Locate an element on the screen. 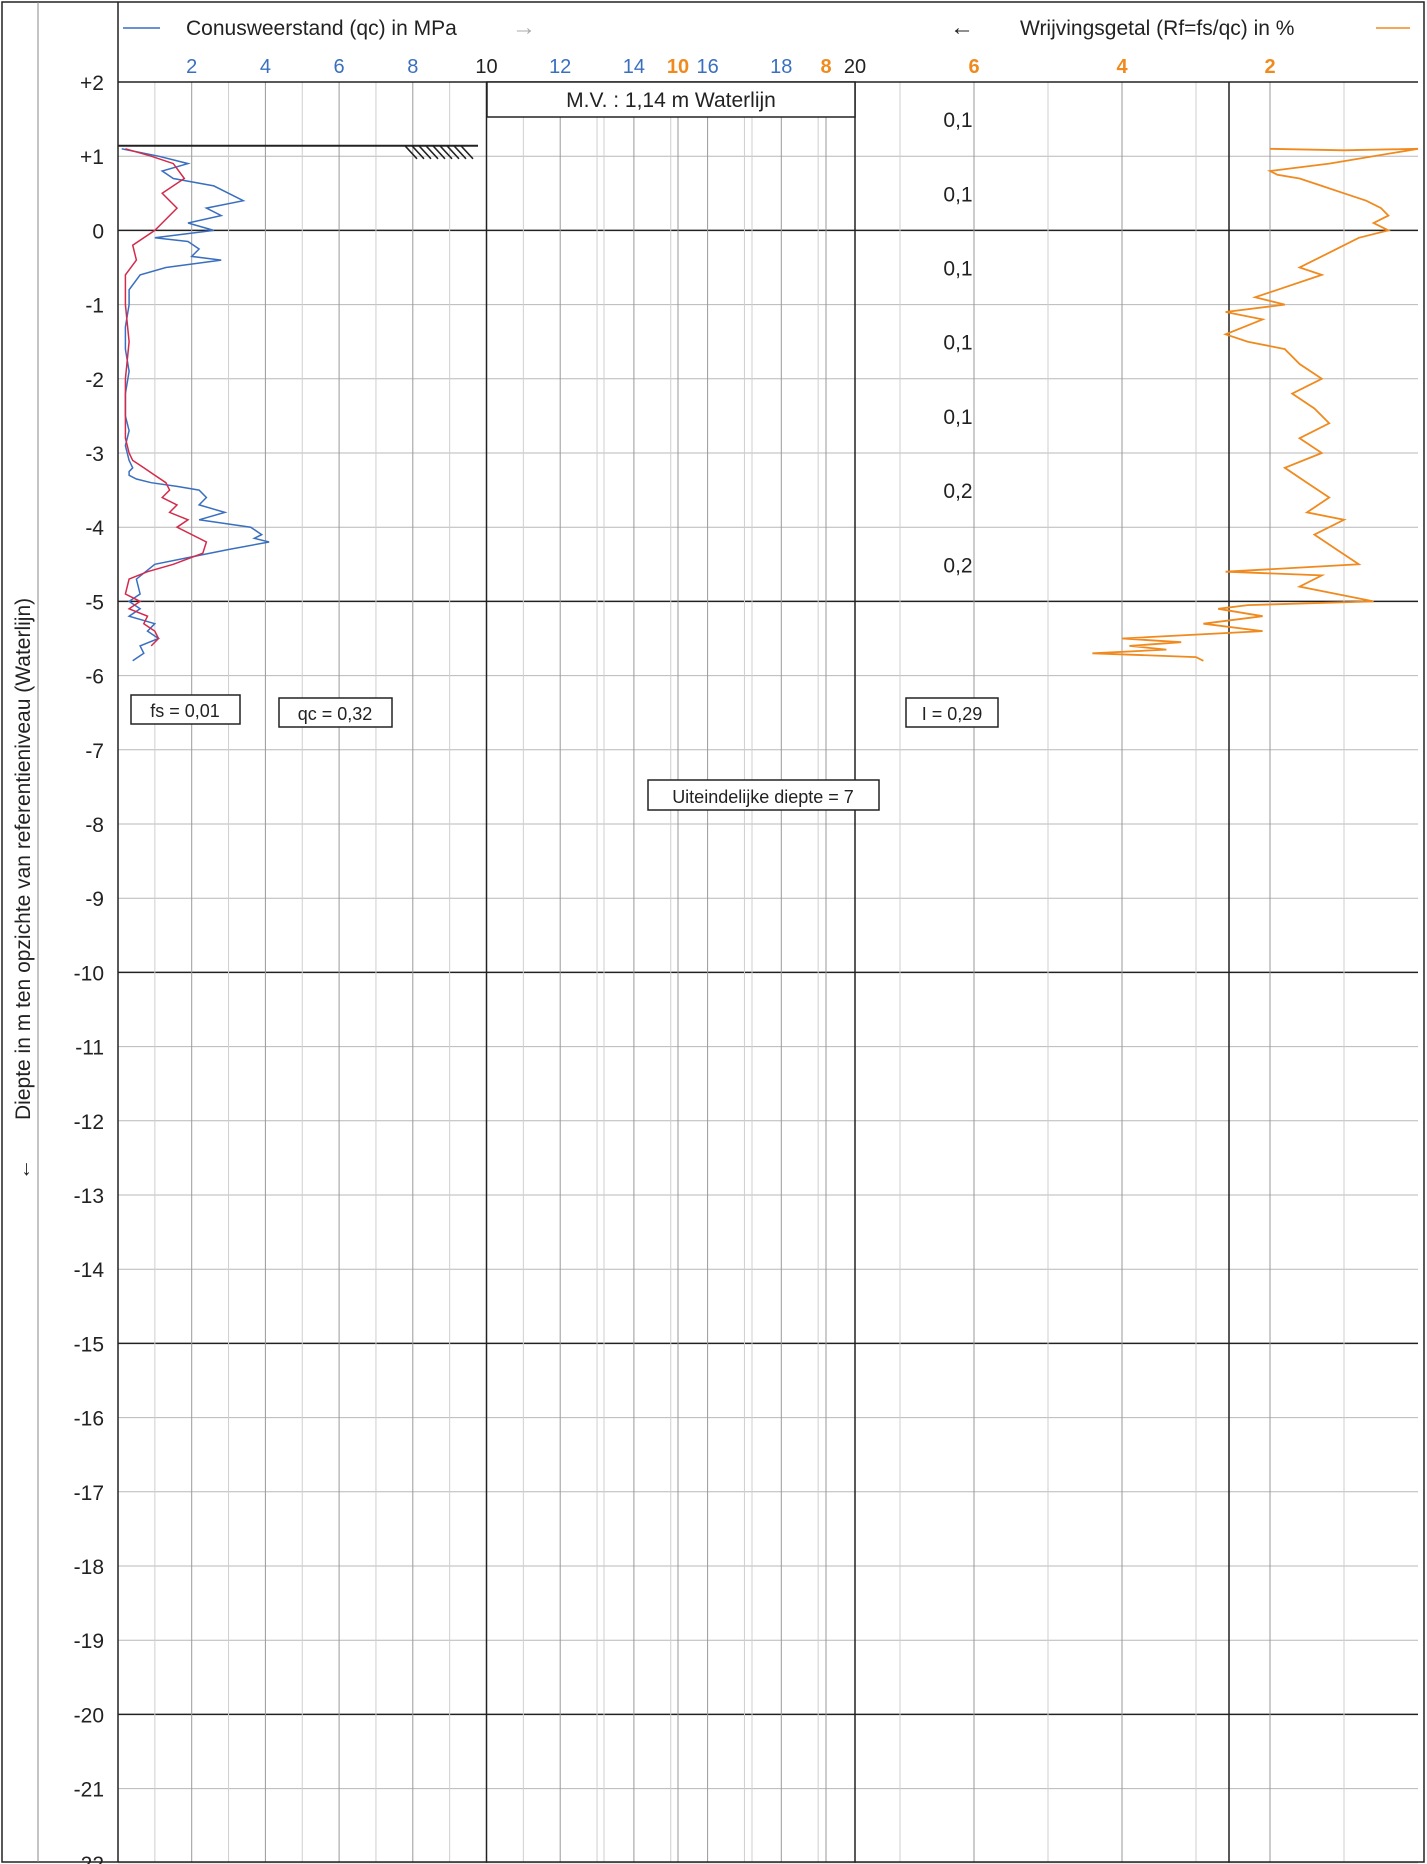 Image resolution: width=1427 pixels, height=1864 pixels. qc-tick-label: 8 is located at coordinates (412, 67).